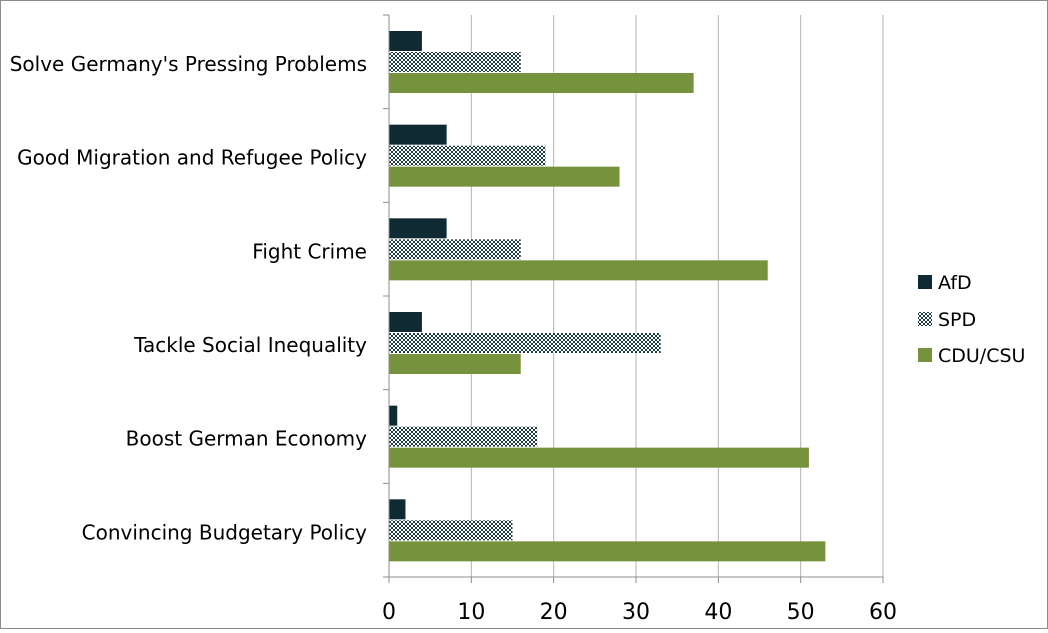  Describe the element at coordinates (957, 320) in the screenshot. I see `legend-label: SPD` at that location.